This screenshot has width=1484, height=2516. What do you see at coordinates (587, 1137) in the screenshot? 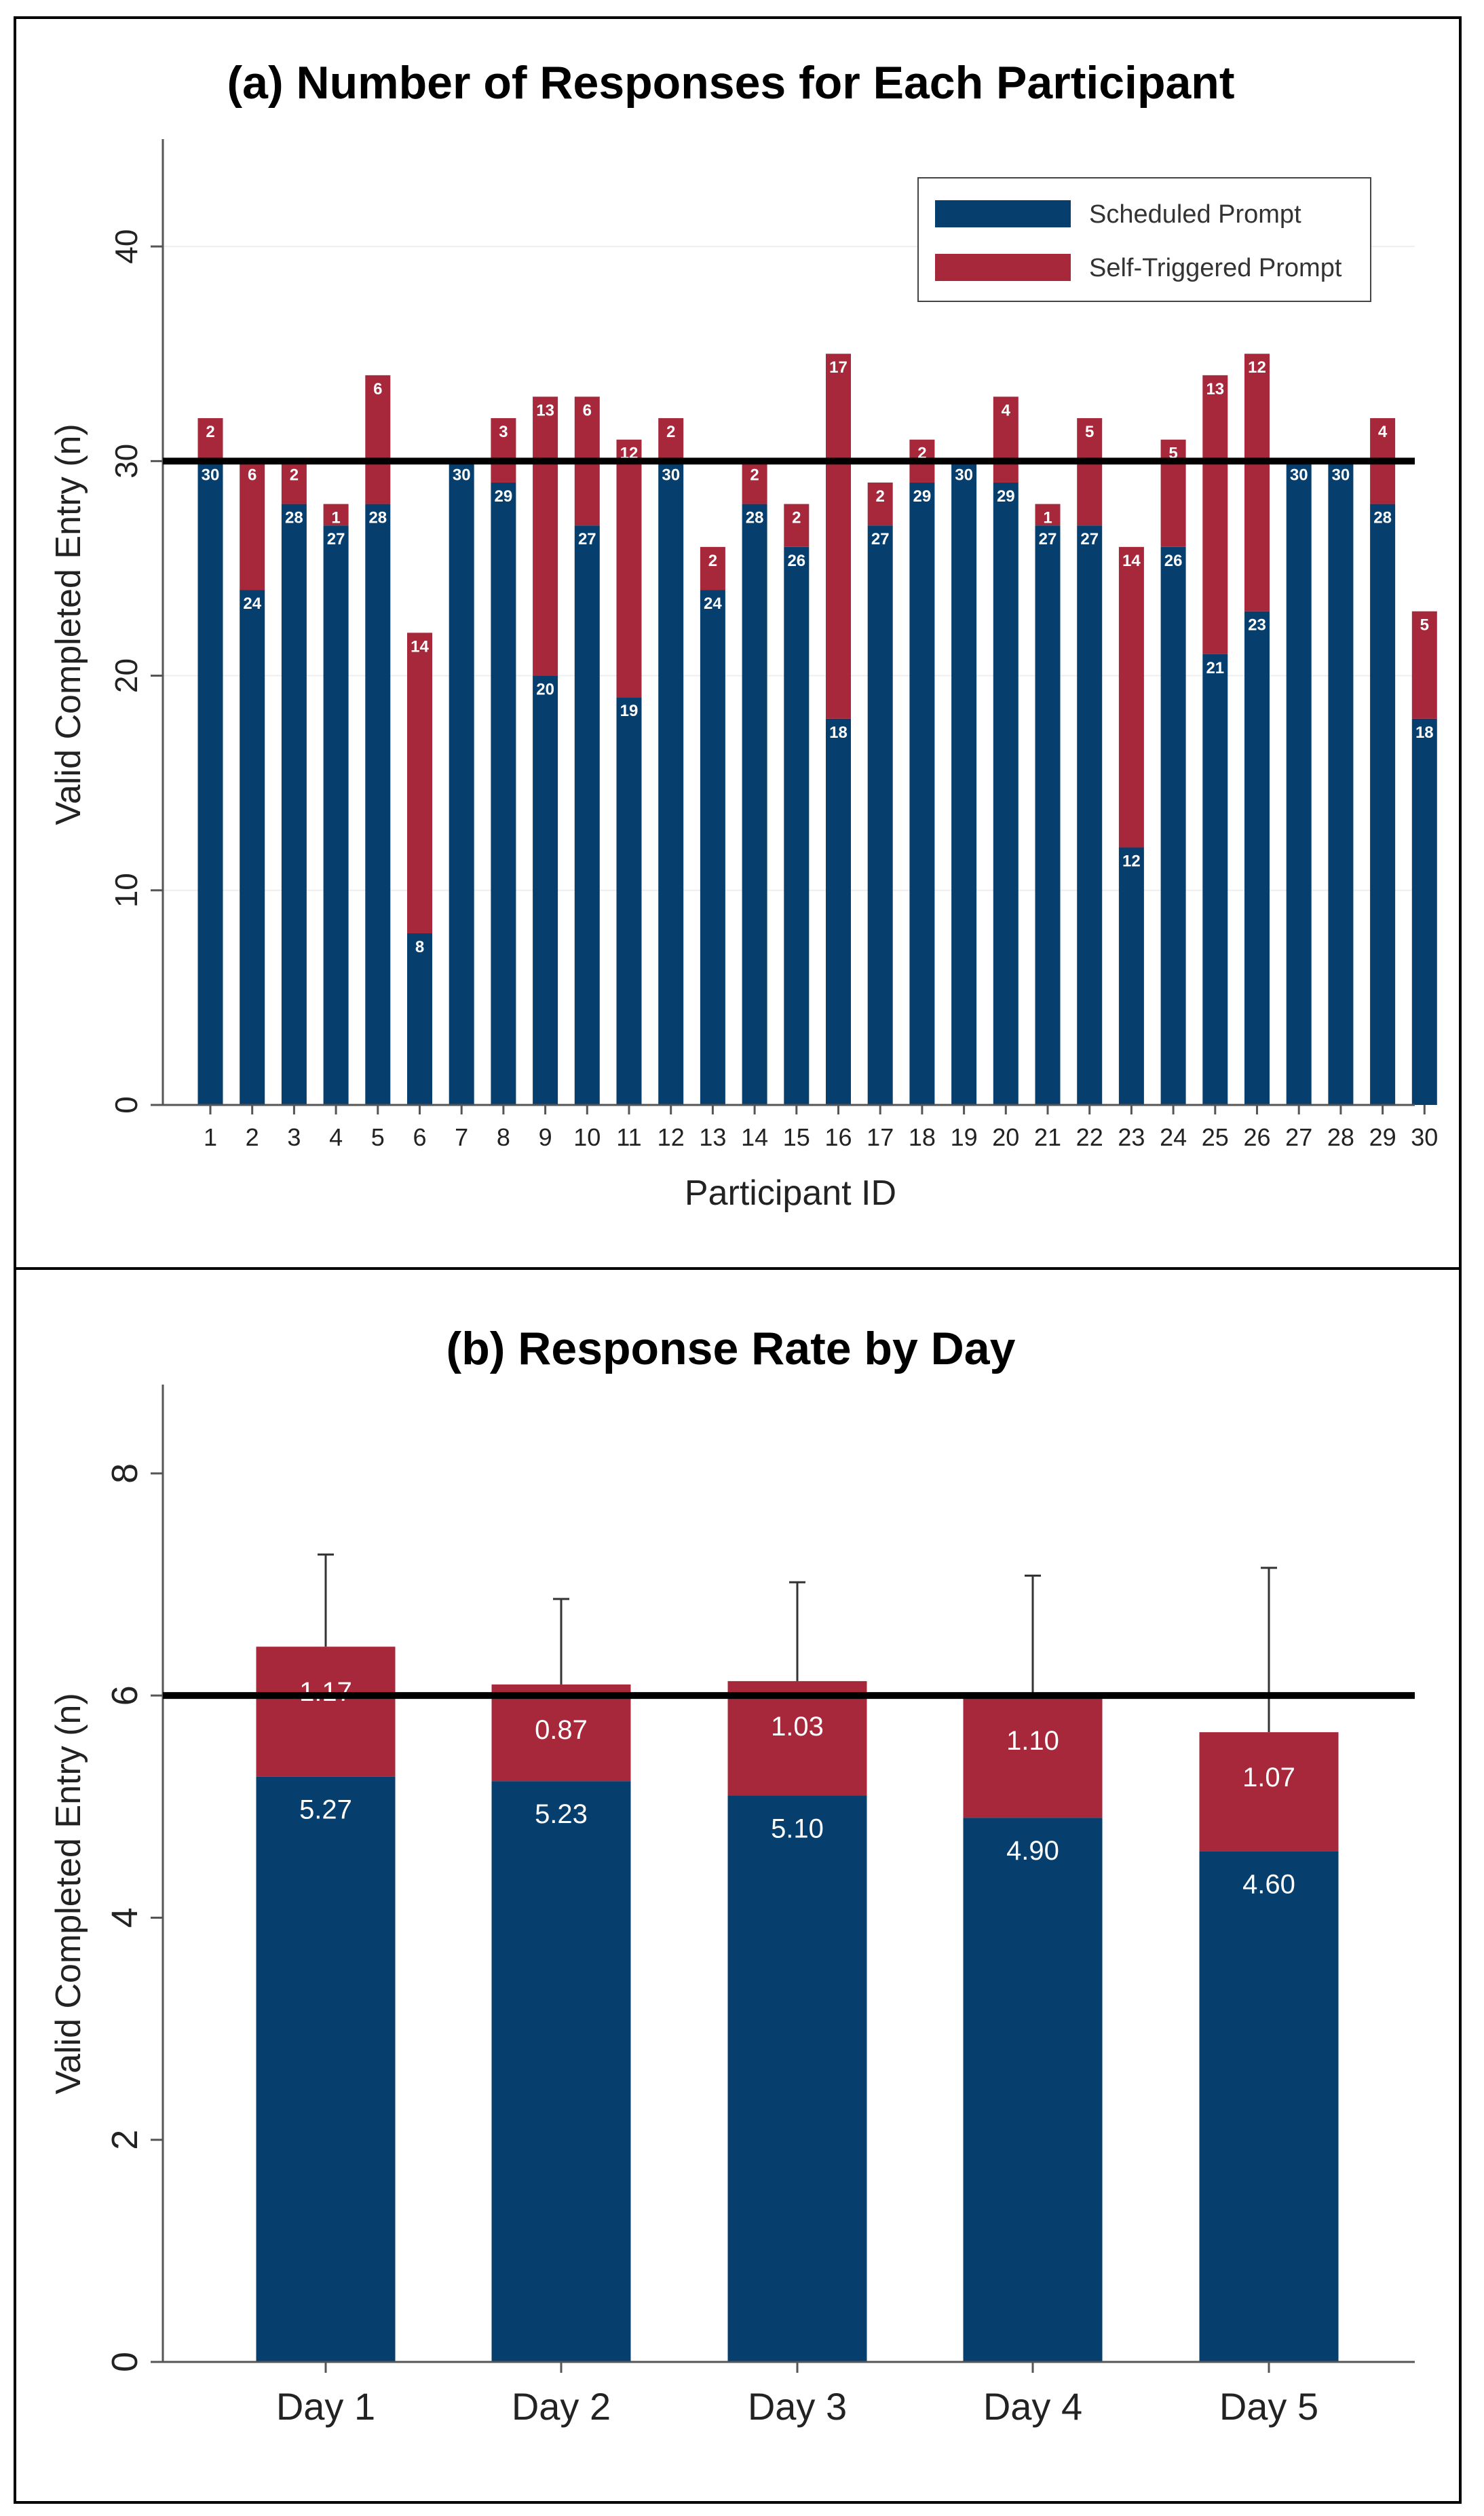
I see `x-tick-label: 10` at bounding box center [587, 1137].